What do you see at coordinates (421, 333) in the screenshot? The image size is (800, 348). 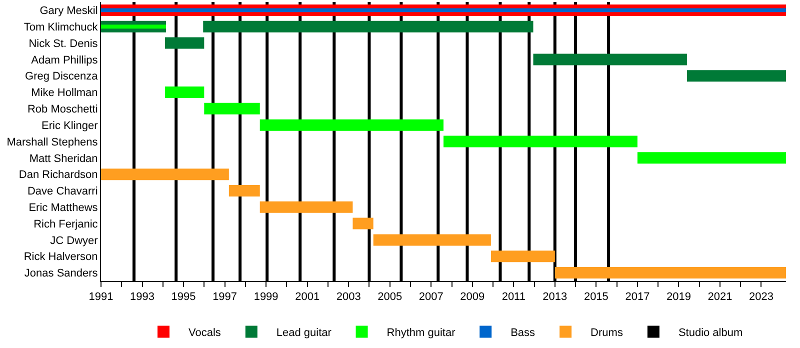 I see `legend-label: Rhythm guitar` at bounding box center [421, 333].